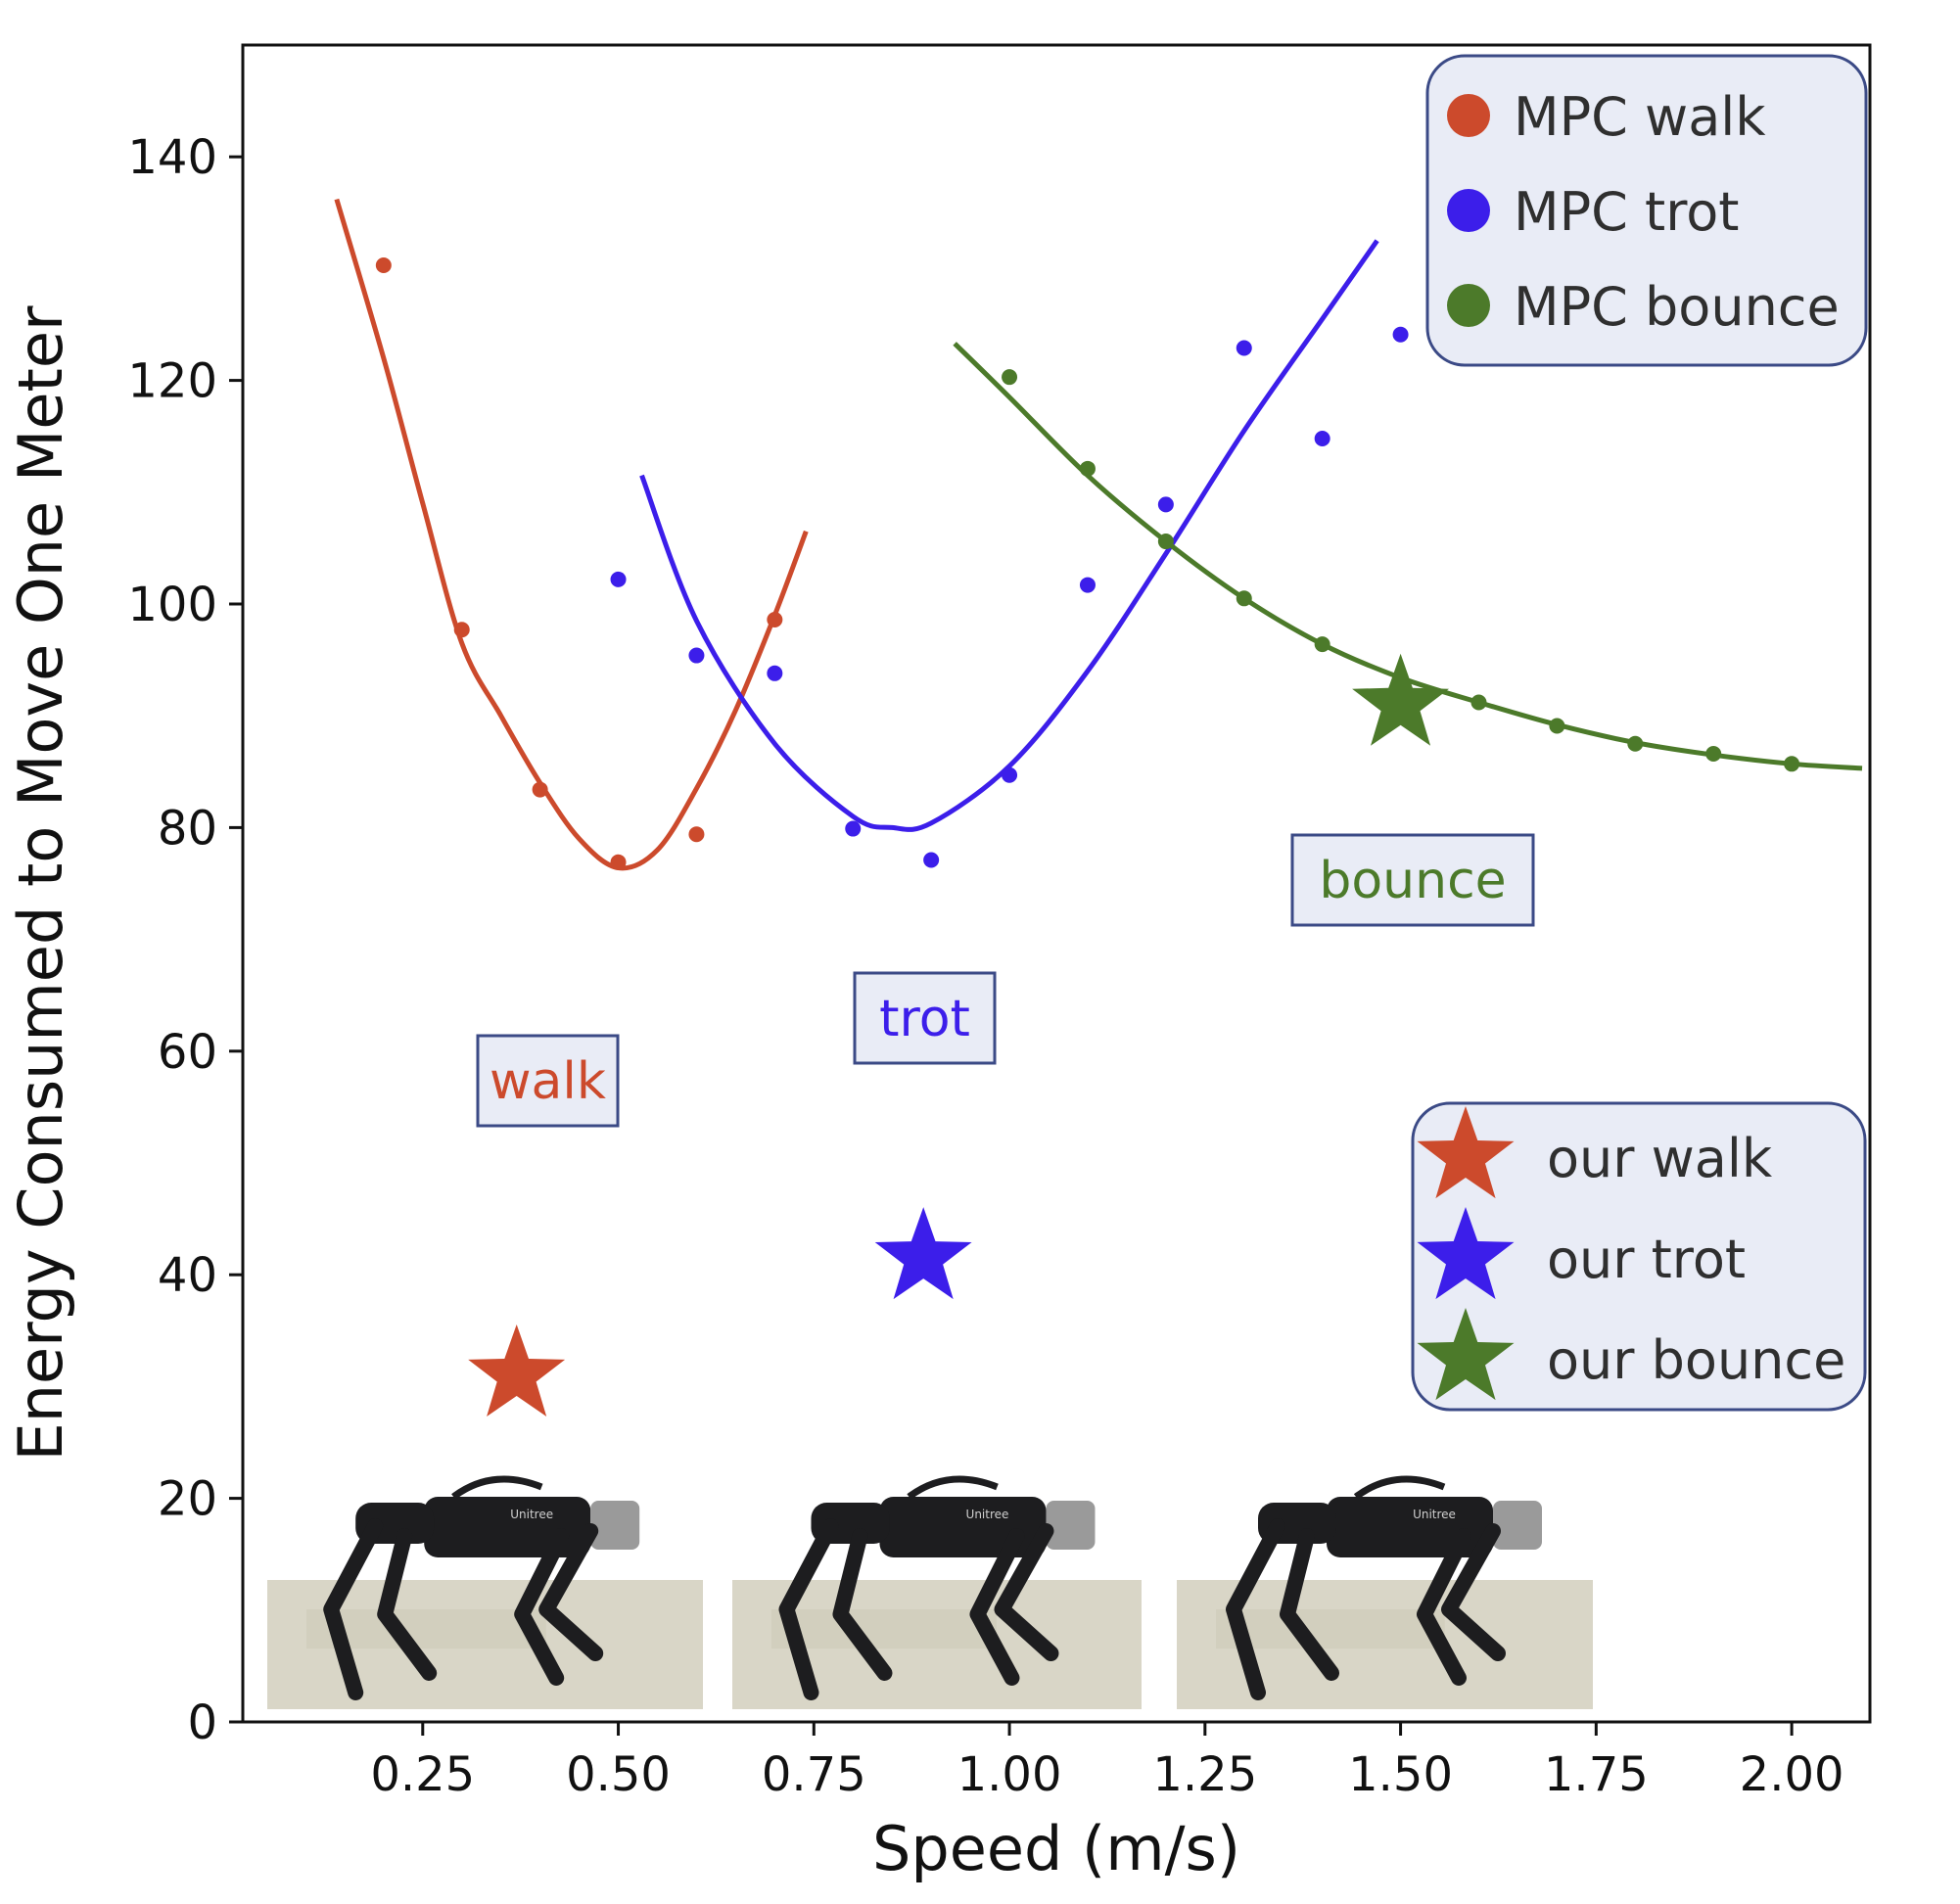 The image size is (1960, 1904). Describe the element at coordinates (172, 605) in the screenshot. I see `y-tick-label-6: 100` at that location.